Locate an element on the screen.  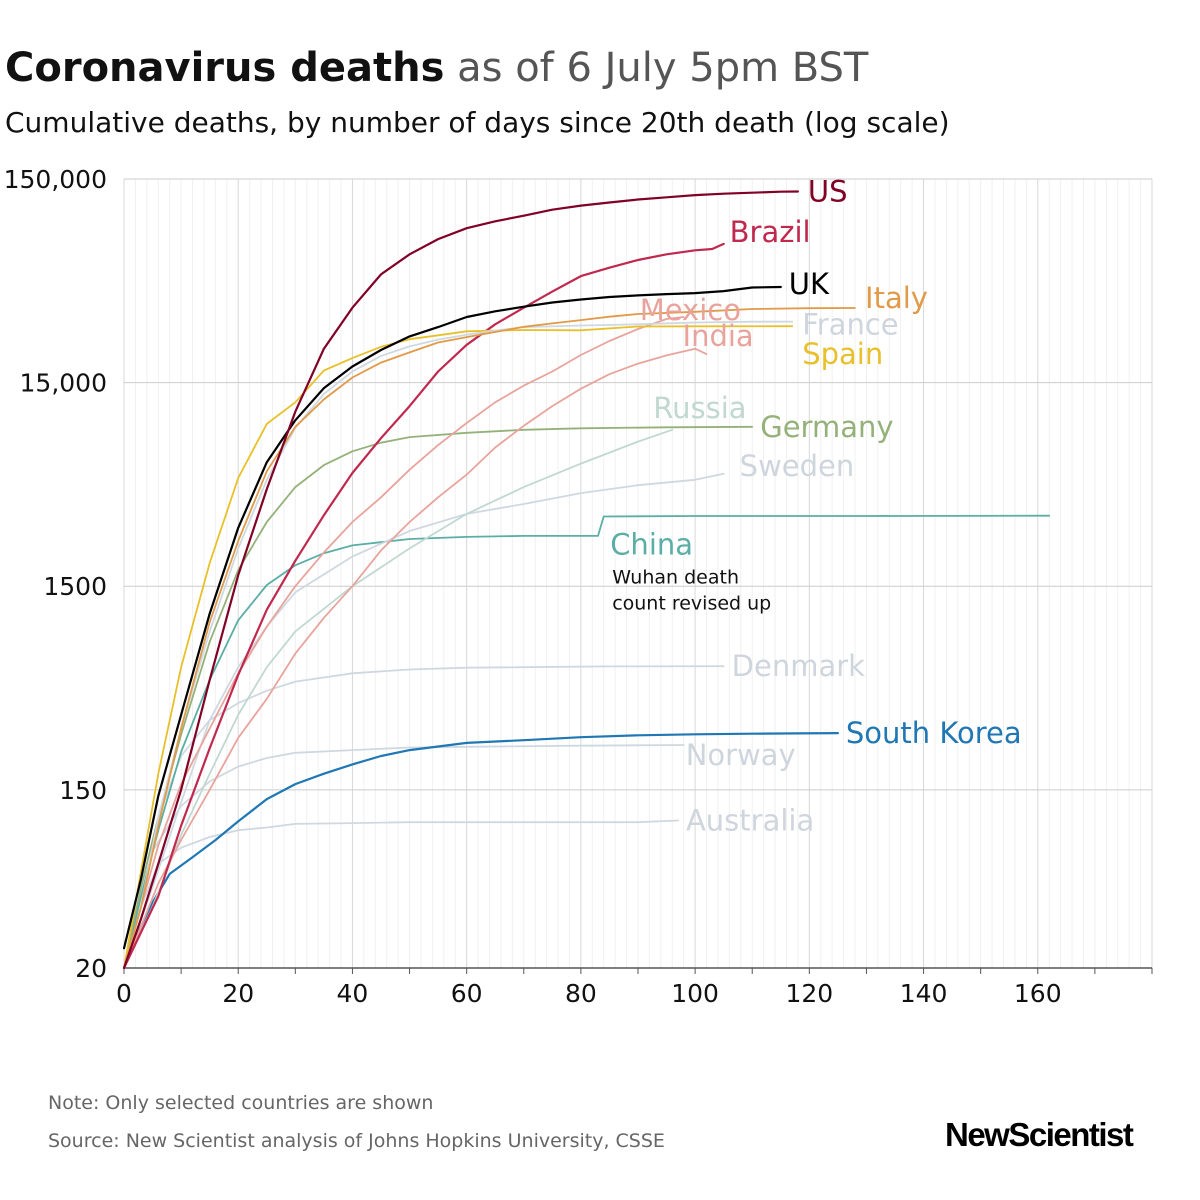
title-bold: Coronavirus deaths is located at coordinates (225, 68).